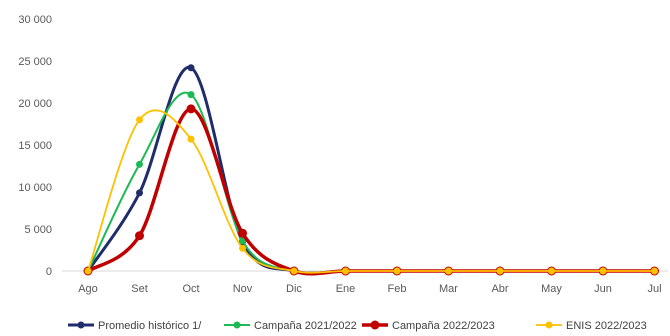 The height and width of the screenshot is (336, 670). Describe the element at coordinates (448, 289) in the screenshot. I see `x-tick-label: Mar` at that location.